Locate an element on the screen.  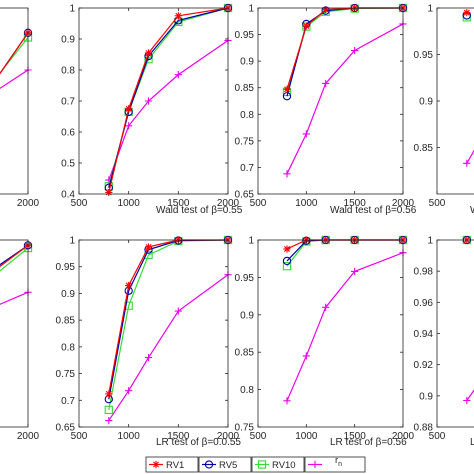
x-axis-label: LR test of β=0.56 is located at coordinates (368, 442).